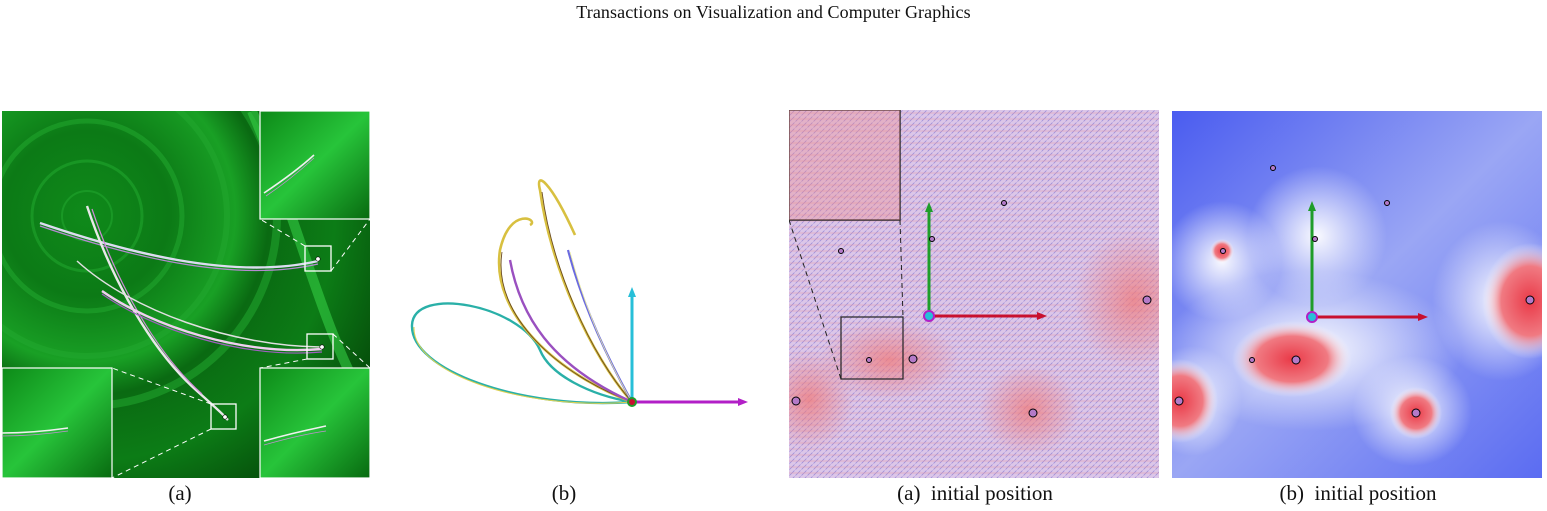 The image size is (1547, 511). I want to click on trajectory-curves, so click(521, 292).